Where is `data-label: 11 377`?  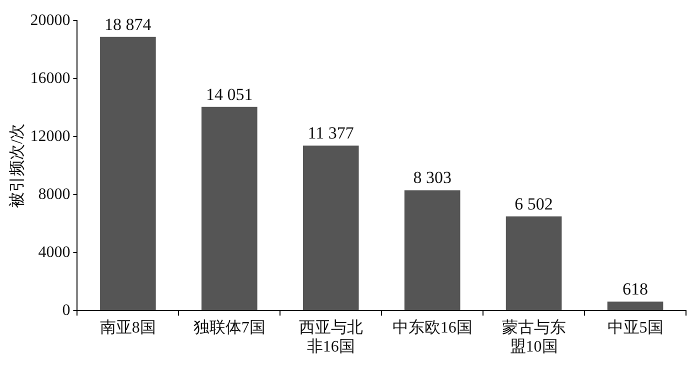 data-label: 11 377 is located at coordinates (331, 133).